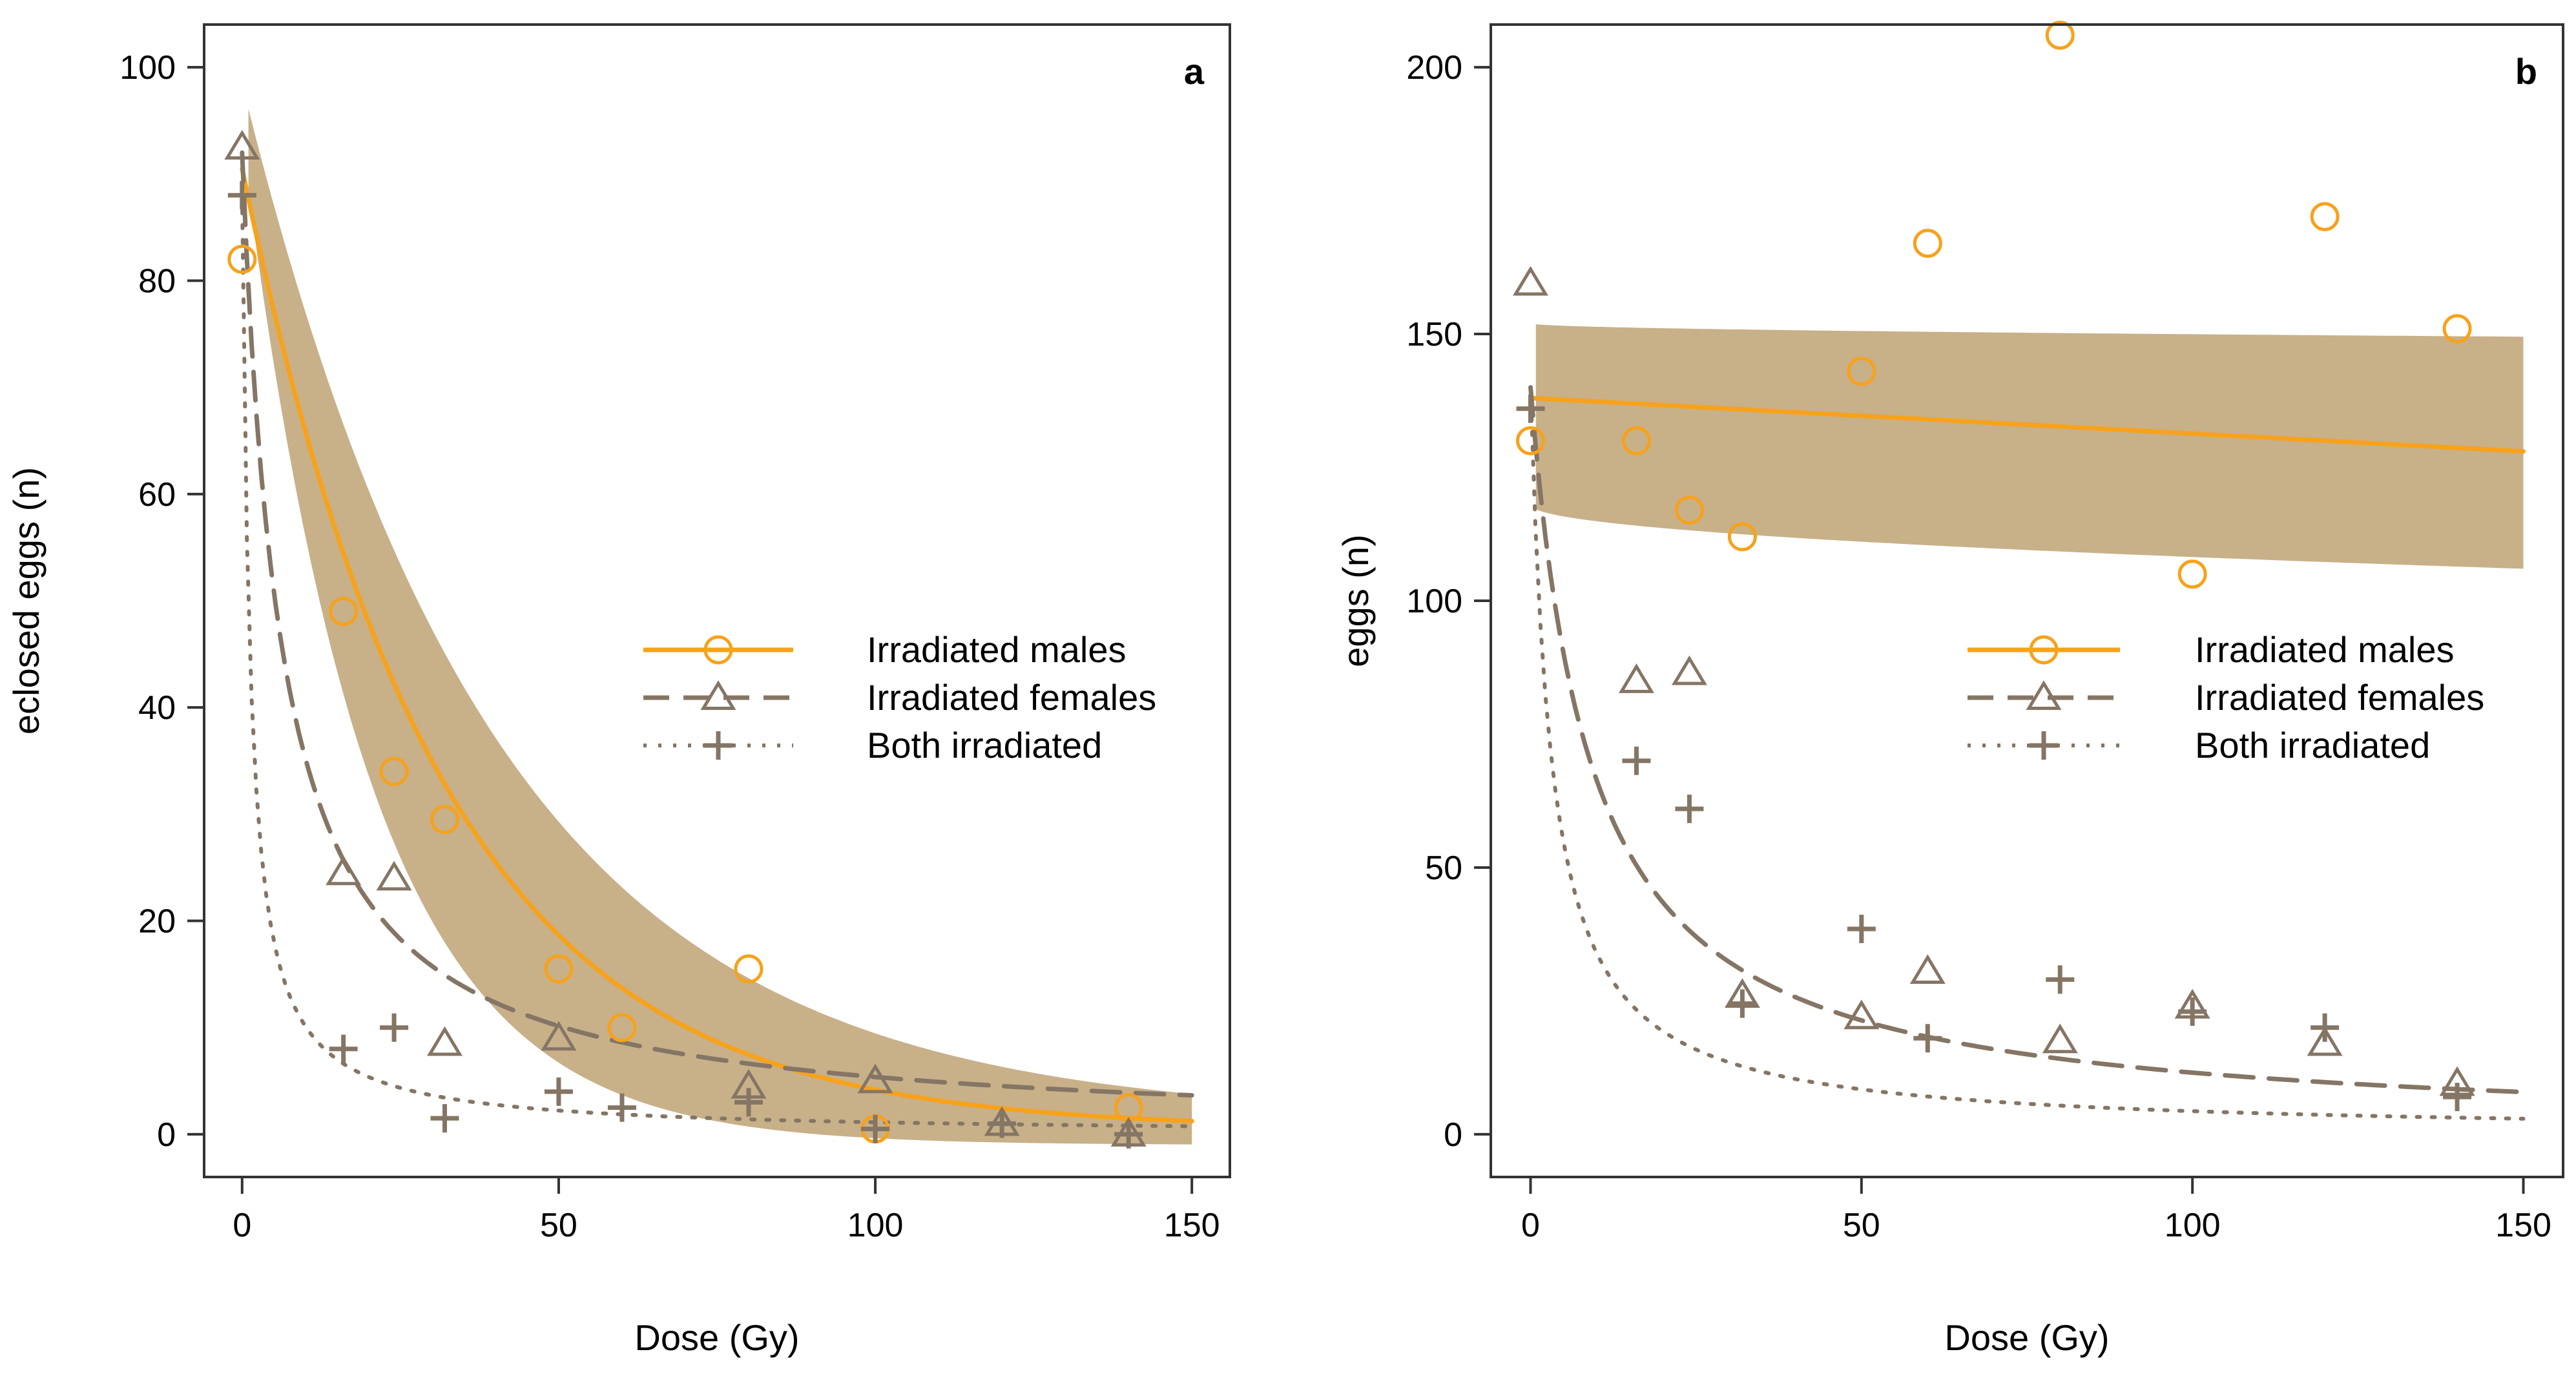 This screenshot has width=2576, height=1385. Describe the element at coordinates (1194, 71) in the screenshot. I see `panel-a-letter: a` at that location.